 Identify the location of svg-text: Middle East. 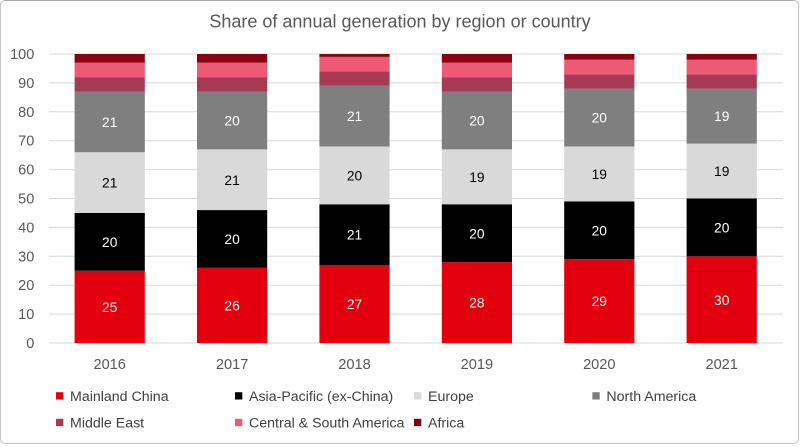
(107, 423).